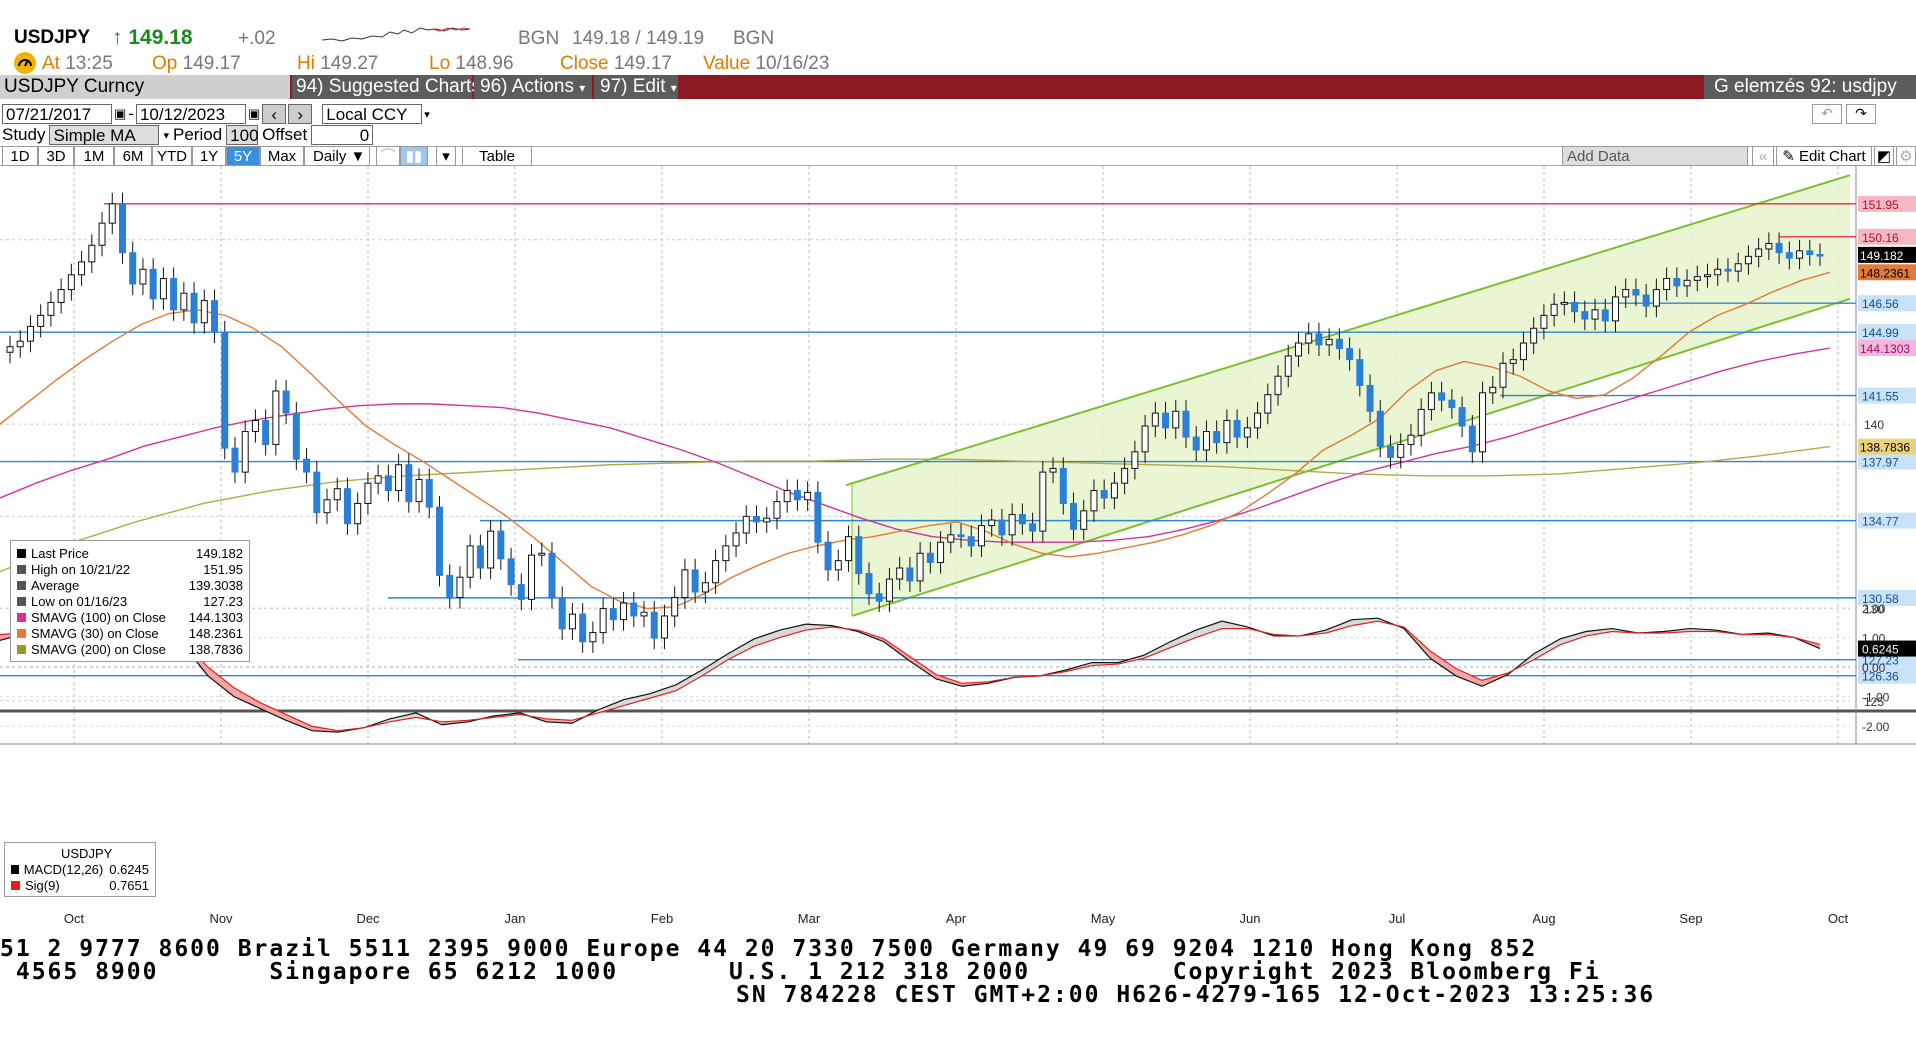  What do you see at coordinates (25, 63) in the screenshot?
I see `alert-icon` at bounding box center [25, 63].